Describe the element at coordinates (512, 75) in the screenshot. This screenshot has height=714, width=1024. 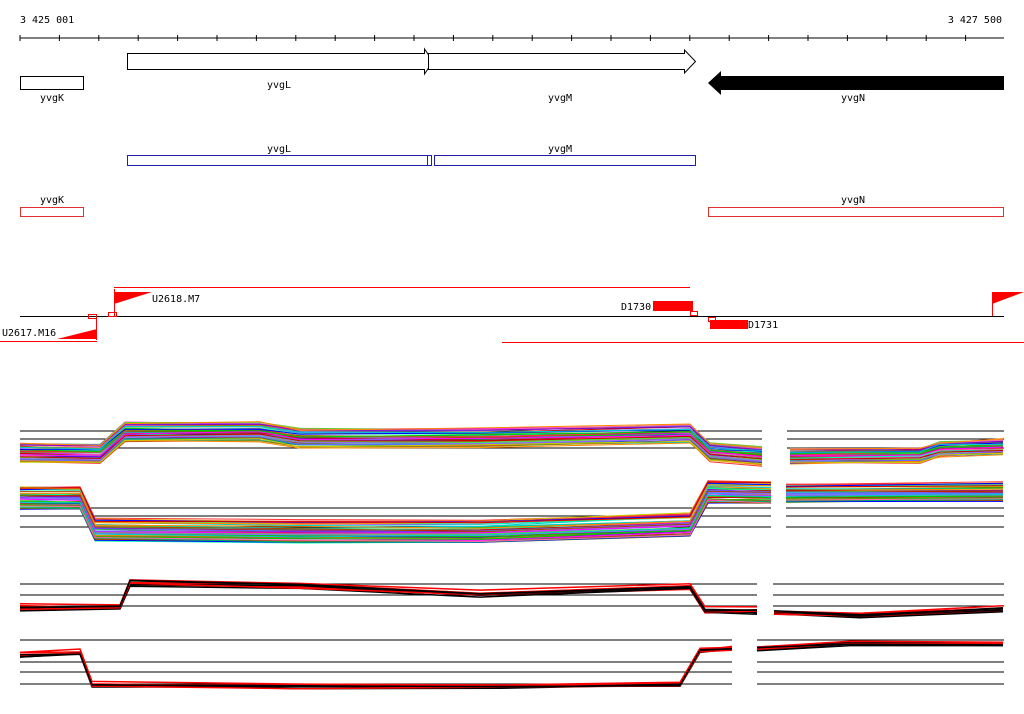
I see `gene-track: yvgK yvgL yvgM yvgN` at that location.